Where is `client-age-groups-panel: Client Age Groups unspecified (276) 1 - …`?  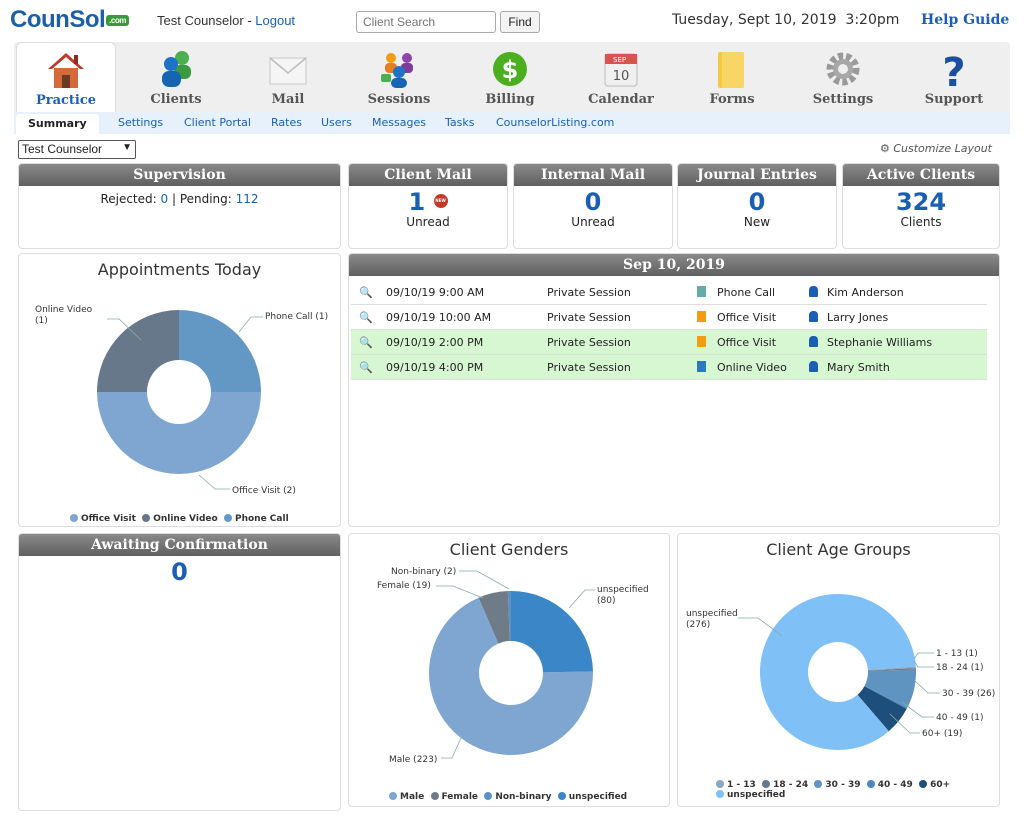 client-age-groups-panel: Client Age Groups unspecified (276) 1 - … is located at coordinates (838, 670).